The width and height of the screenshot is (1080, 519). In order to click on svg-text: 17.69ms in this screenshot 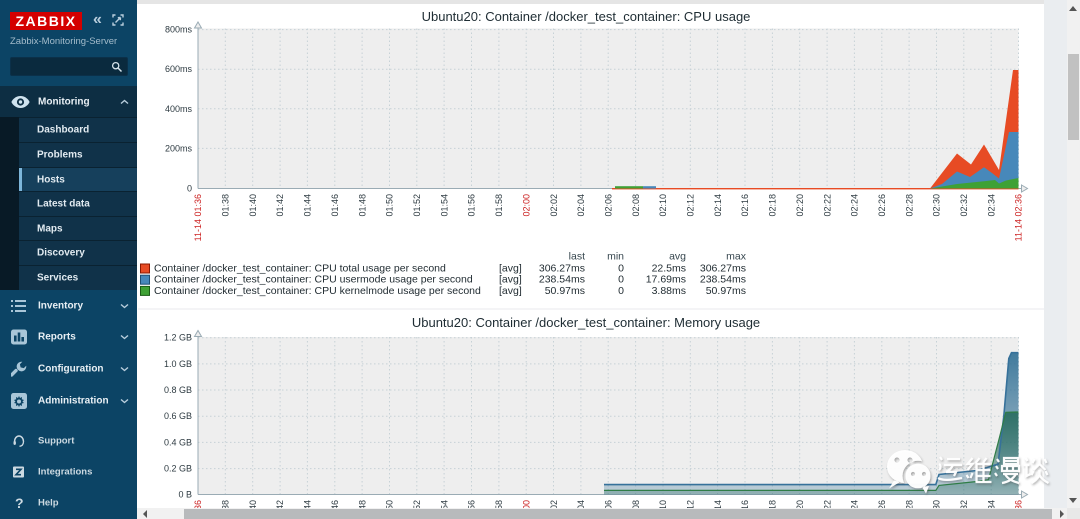, I will do `click(666, 280)`.